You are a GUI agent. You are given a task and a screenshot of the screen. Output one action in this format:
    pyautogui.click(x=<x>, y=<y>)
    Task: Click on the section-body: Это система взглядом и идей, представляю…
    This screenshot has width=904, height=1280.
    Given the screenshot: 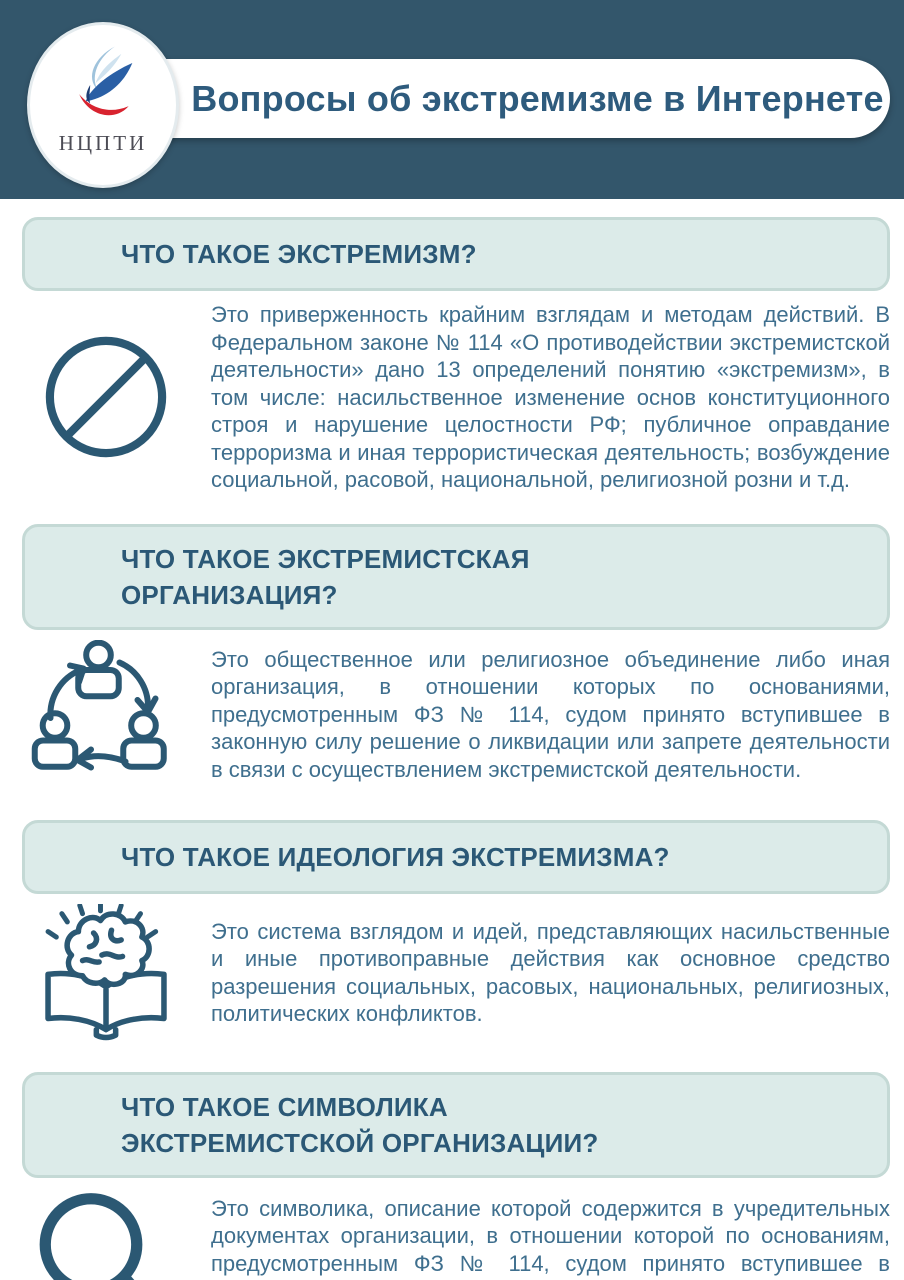 What is the action you would take?
    pyautogui.click(x=550, y=972)
    